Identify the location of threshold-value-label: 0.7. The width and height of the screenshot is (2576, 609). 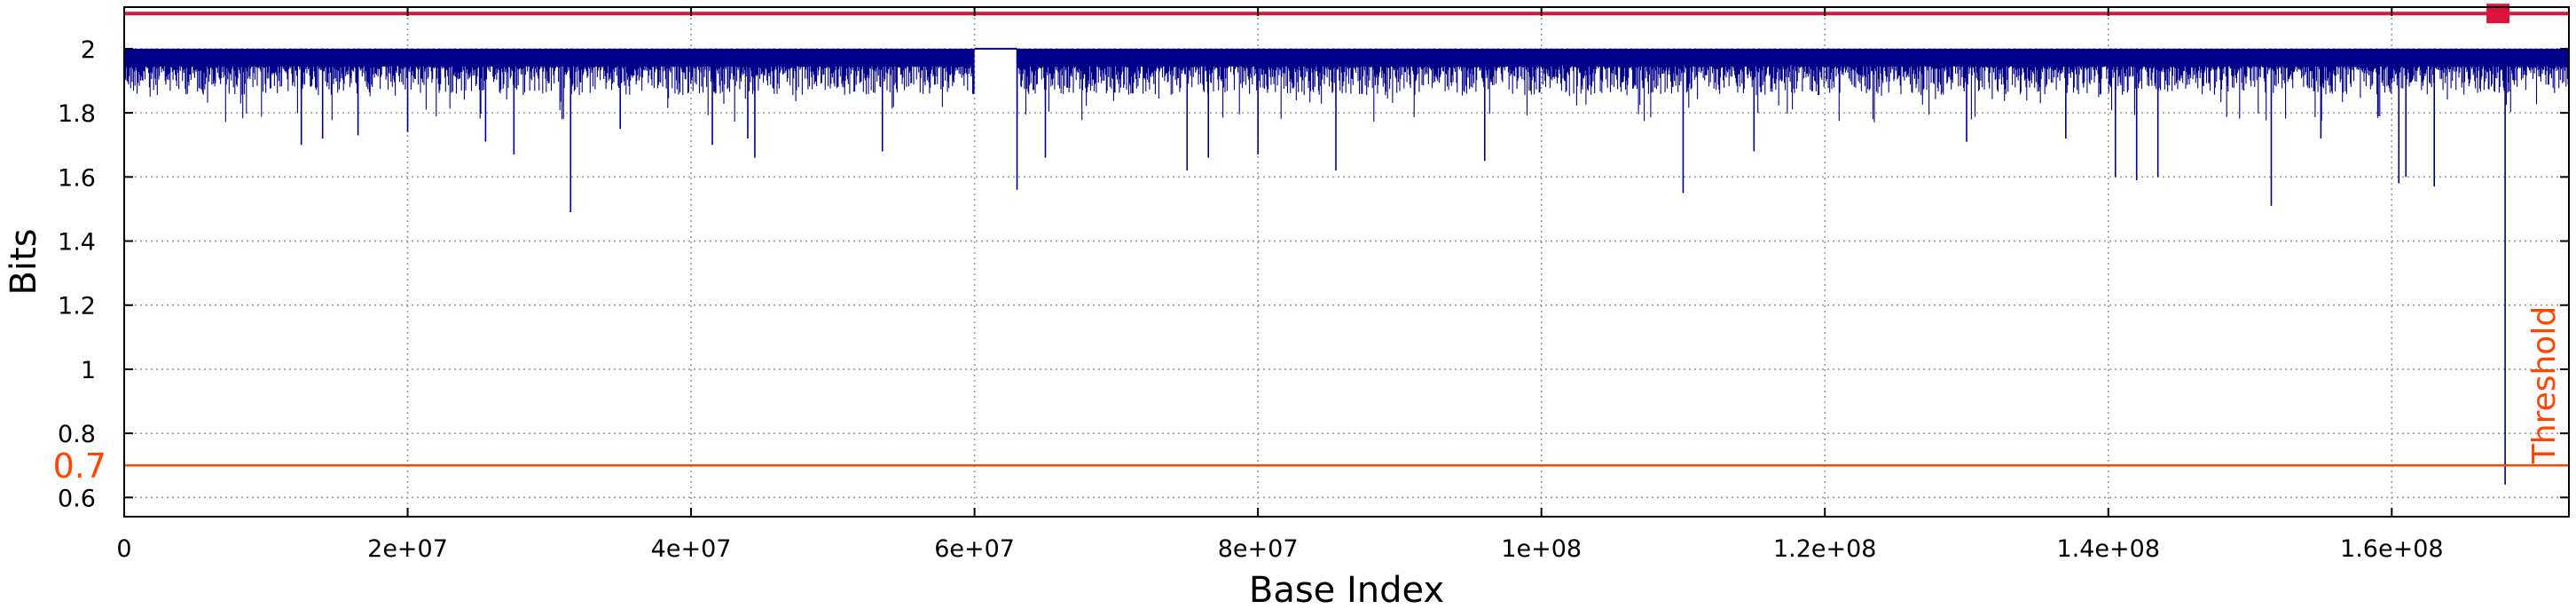
(79, 466).